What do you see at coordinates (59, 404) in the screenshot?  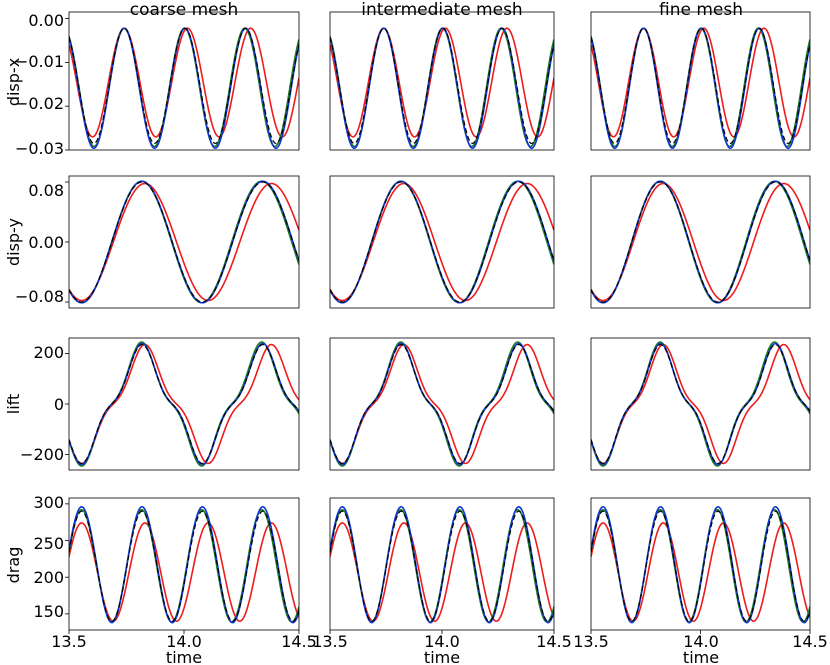 I see `ytick-lift-1: 0` at bounding box center [59, 404].